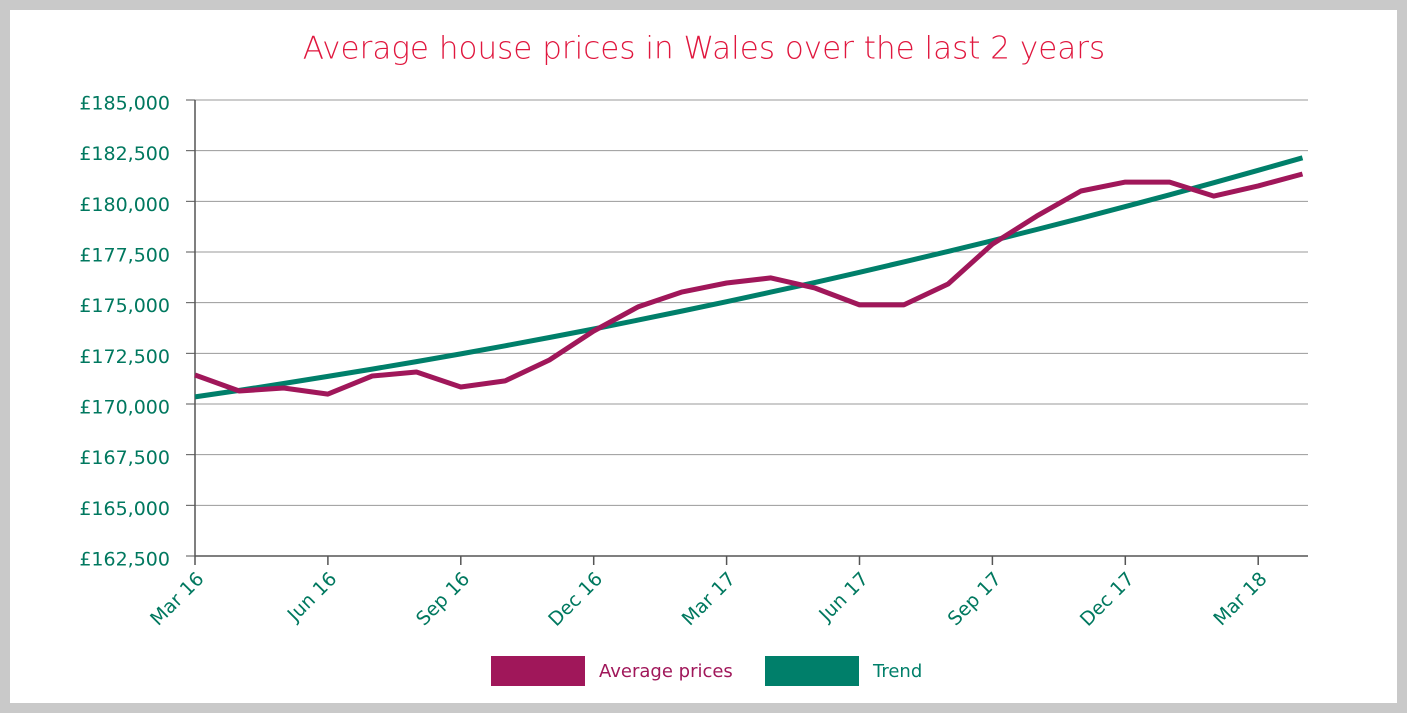 The image size is (1407, 713). What do you see at coordinates (124, 408) in the screenshot?
I see `y-tick-label: £170,000` at bounding box center [124, 408].